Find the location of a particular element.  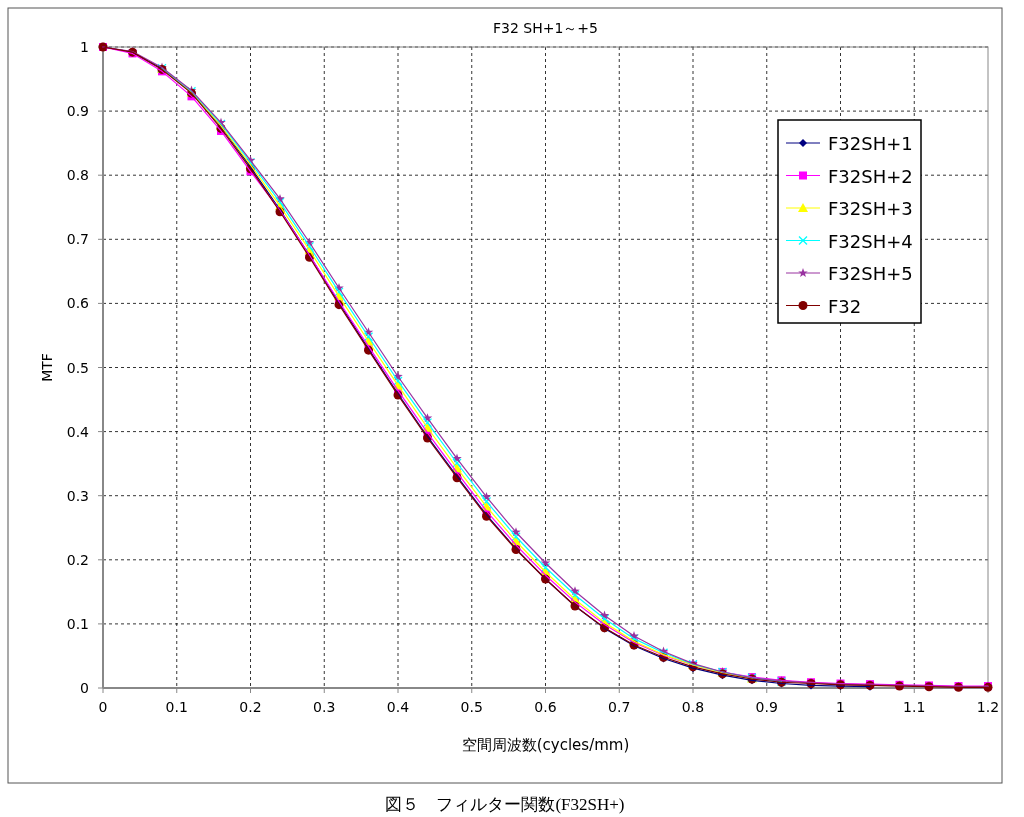

x-tick-label: 0.2 is located at coordinates (250, 707).